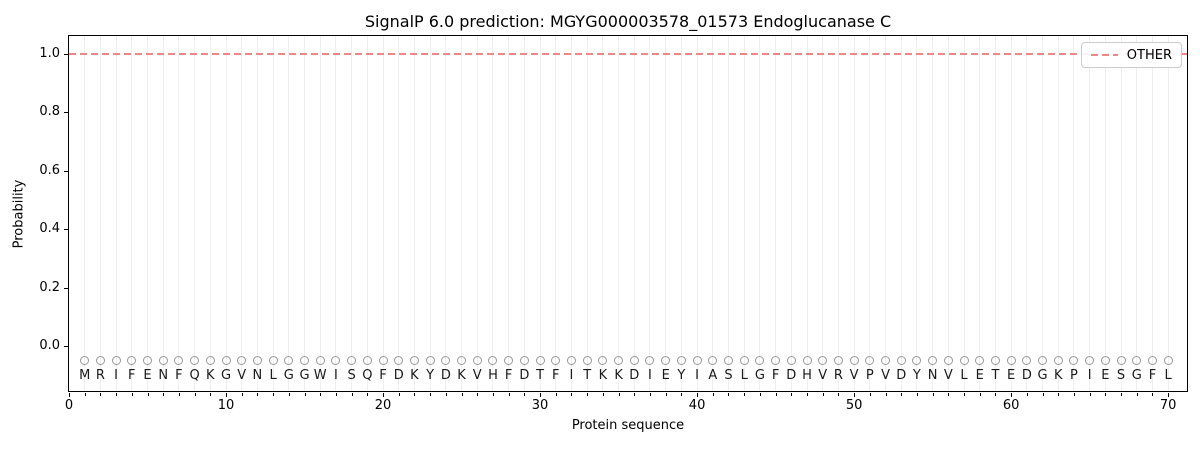  I want to click on y-axis-tick-label: 0.2, so click(49, 287).